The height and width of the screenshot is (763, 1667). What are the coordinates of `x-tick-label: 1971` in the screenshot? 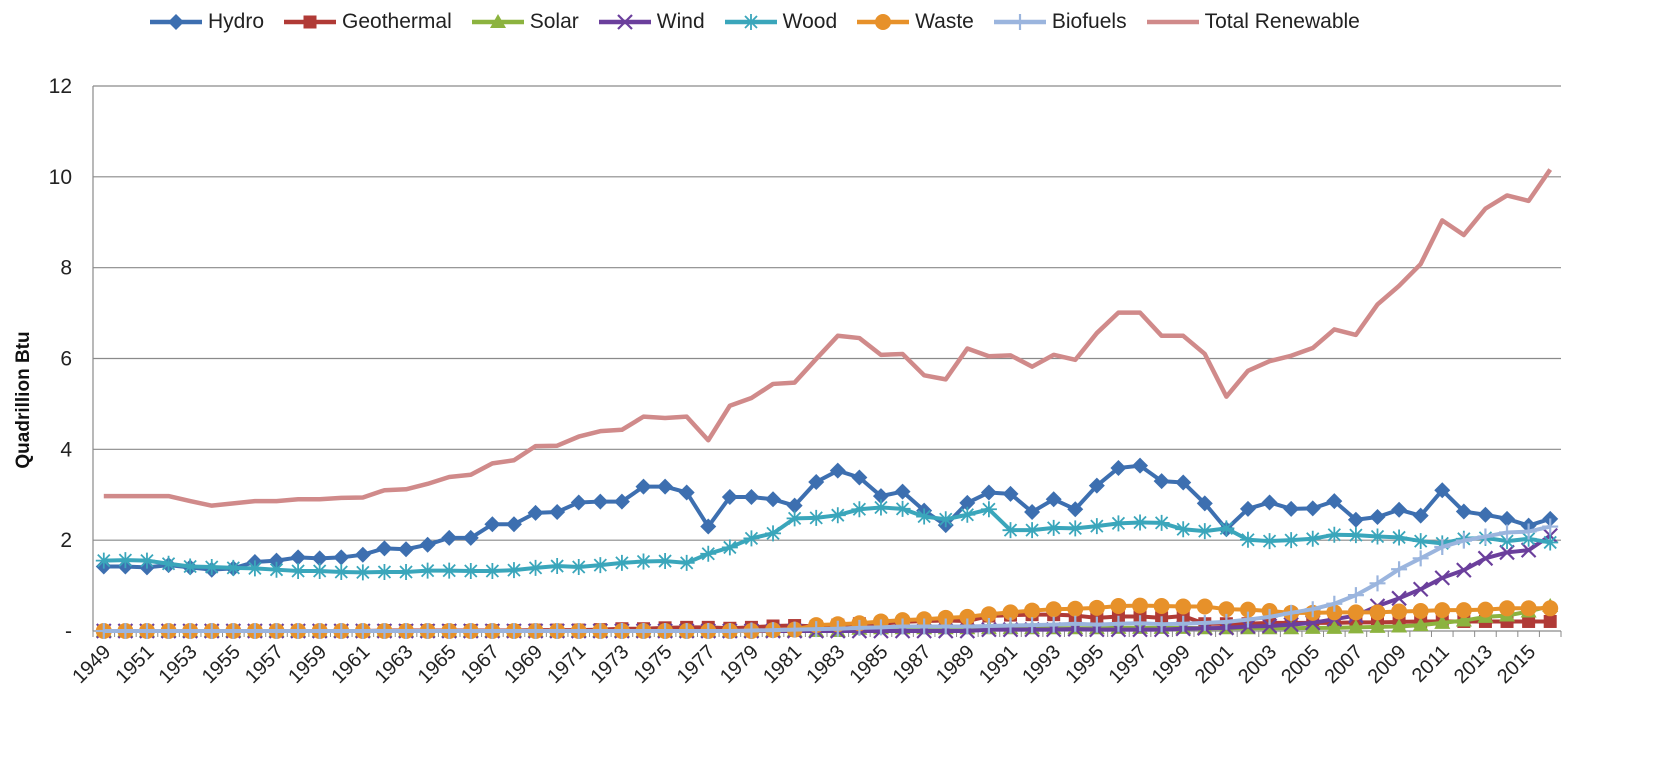 It's located at (566, 664).